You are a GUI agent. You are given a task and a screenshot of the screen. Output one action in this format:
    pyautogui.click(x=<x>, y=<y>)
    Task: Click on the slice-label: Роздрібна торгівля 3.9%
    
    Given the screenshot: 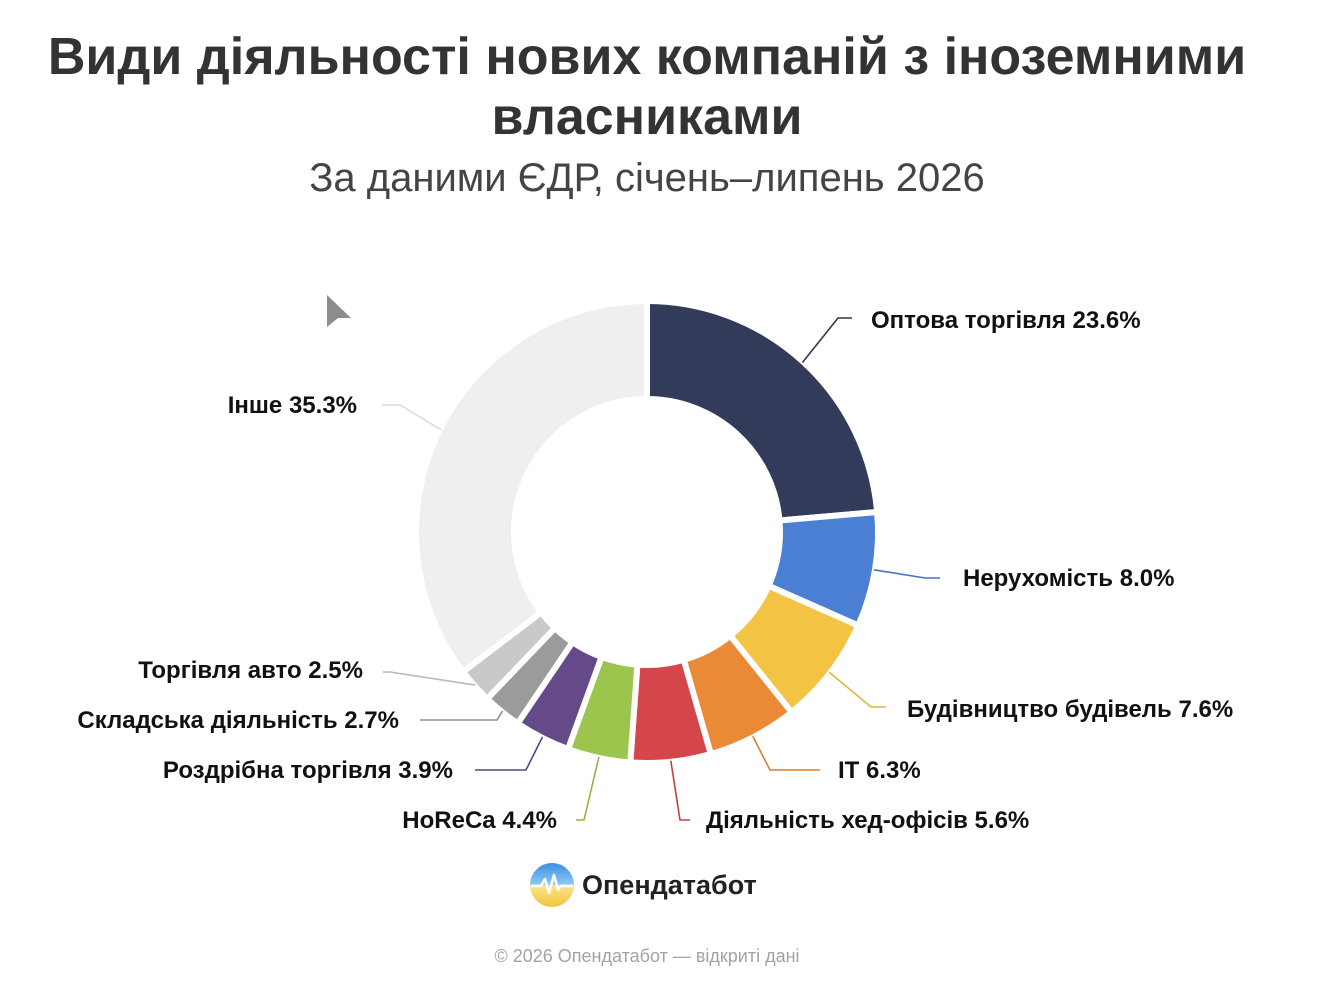 What is the action you would take?
    pyautogui.click(x=308, y=770)
    